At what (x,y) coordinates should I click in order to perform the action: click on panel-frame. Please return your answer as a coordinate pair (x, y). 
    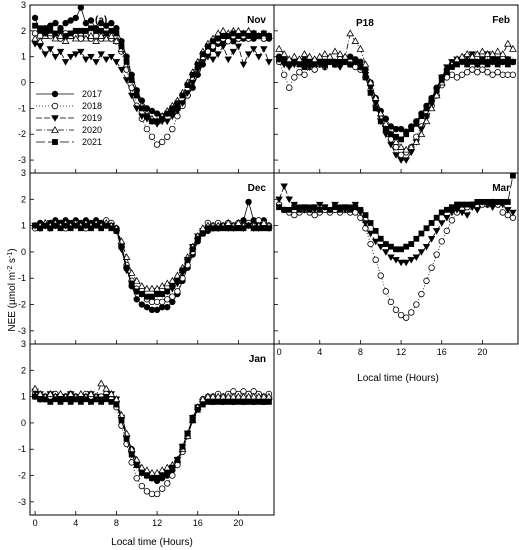
    Looking at the image, I should click on (396, 258).